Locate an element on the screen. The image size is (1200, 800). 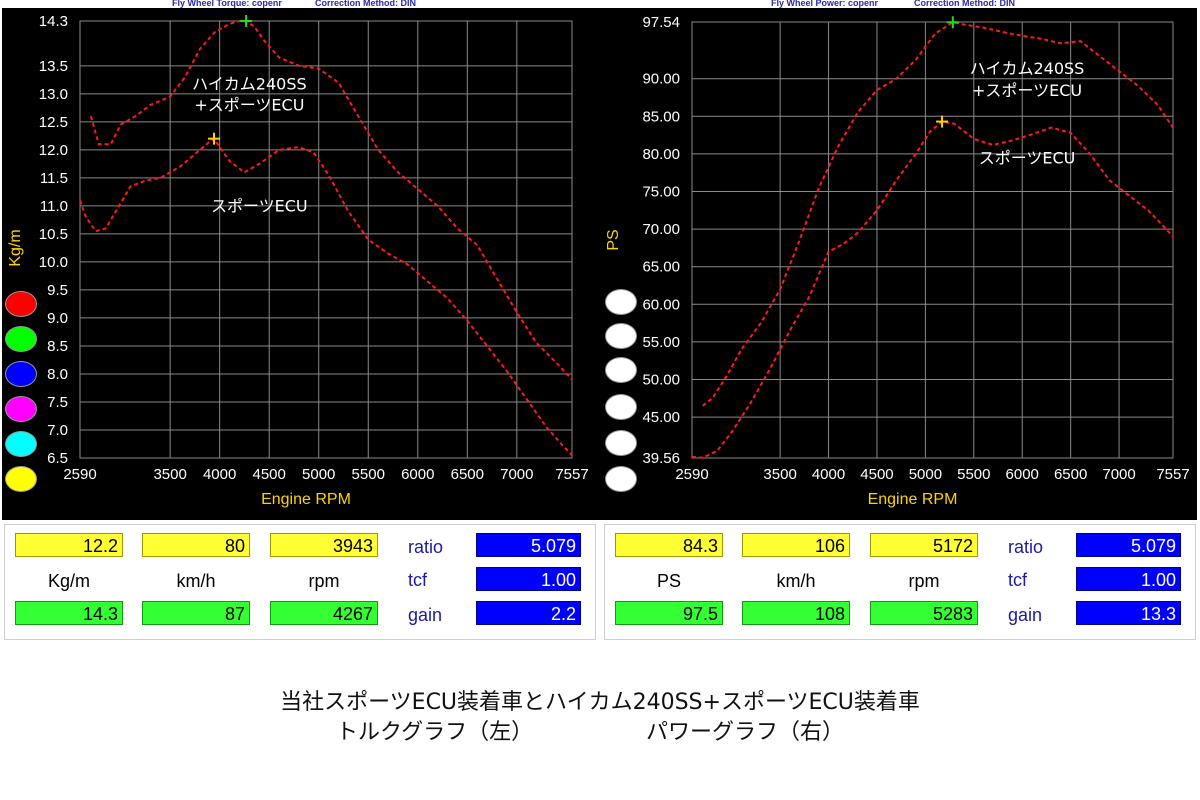
peak-rpm-value: 4267 is located at coordinates (324, 613).